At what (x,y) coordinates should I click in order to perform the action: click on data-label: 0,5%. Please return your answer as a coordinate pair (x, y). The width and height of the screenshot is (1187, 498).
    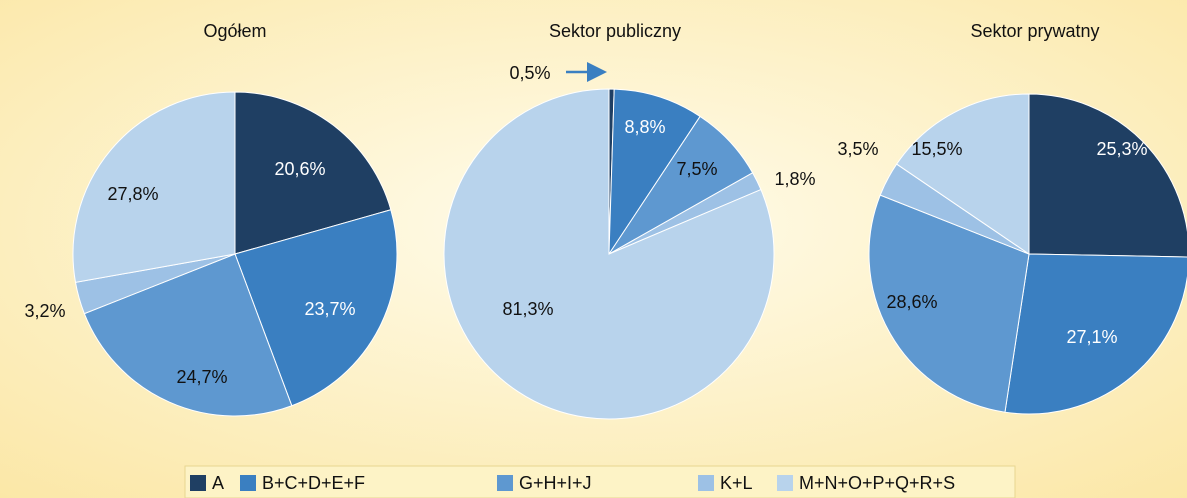
    Looking at the image, I should click on (529, 73).